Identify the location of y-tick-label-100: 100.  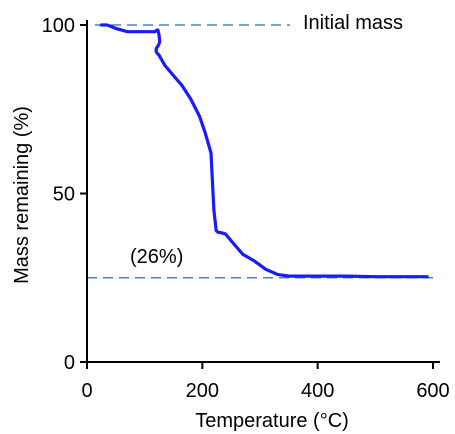
(58, 26).